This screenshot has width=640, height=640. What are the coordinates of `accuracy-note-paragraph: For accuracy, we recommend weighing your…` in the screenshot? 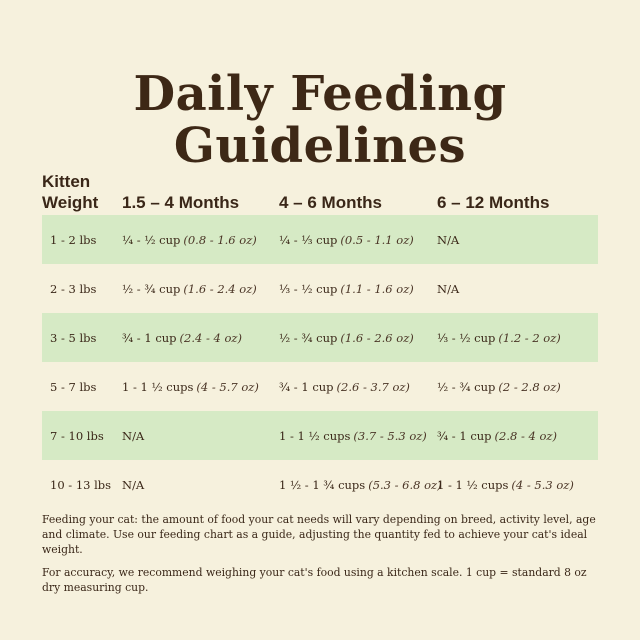 It's located at (314, 580).